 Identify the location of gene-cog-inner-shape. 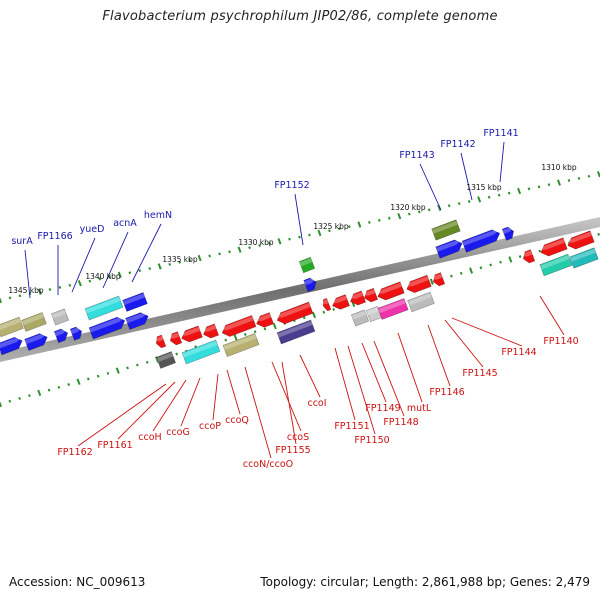
(201, 352).